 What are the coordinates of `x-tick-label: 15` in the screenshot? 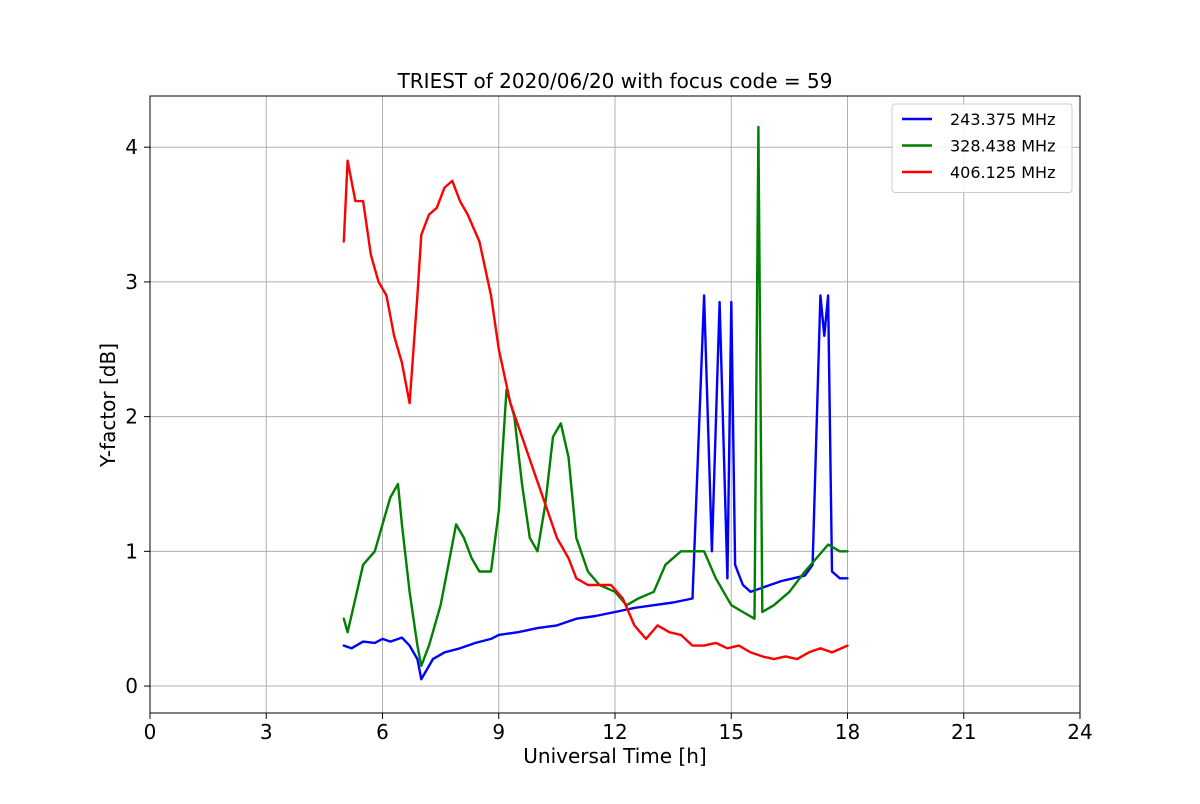 It's located at (731, 732).